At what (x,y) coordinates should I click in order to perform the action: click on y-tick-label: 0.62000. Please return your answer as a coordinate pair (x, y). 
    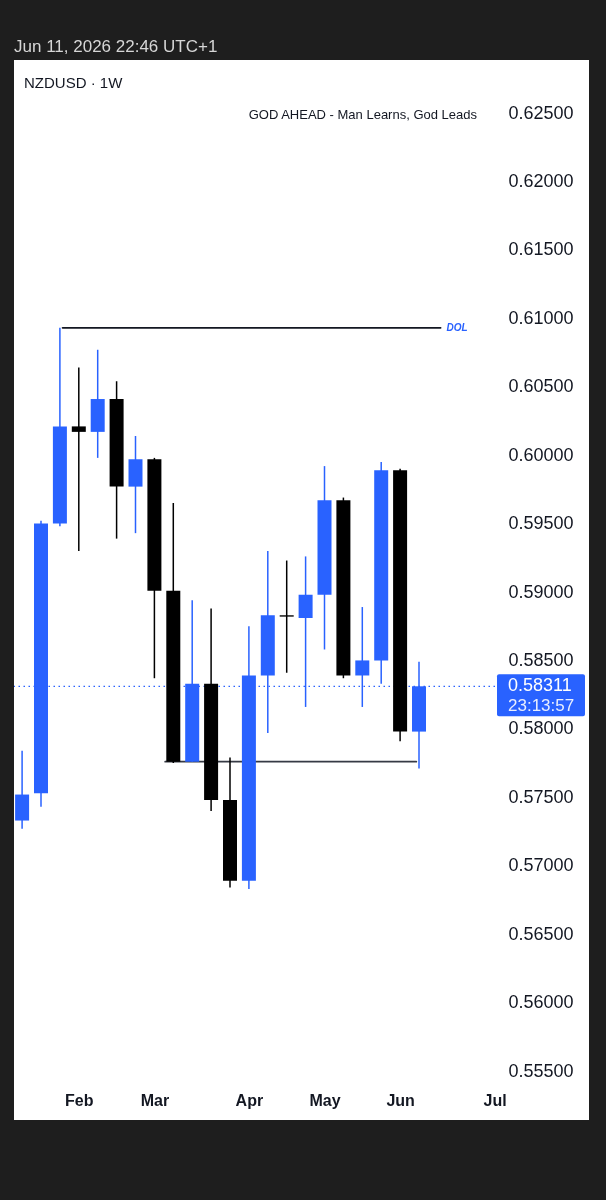
    Looking at the image, I should click on (541, 180).